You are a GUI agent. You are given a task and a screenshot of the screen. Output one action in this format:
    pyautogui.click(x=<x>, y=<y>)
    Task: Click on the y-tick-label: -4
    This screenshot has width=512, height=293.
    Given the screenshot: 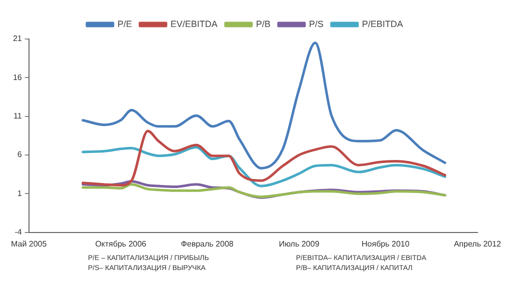 What is the action you would take?
    pyautogui.click(x=18, y=232)
    